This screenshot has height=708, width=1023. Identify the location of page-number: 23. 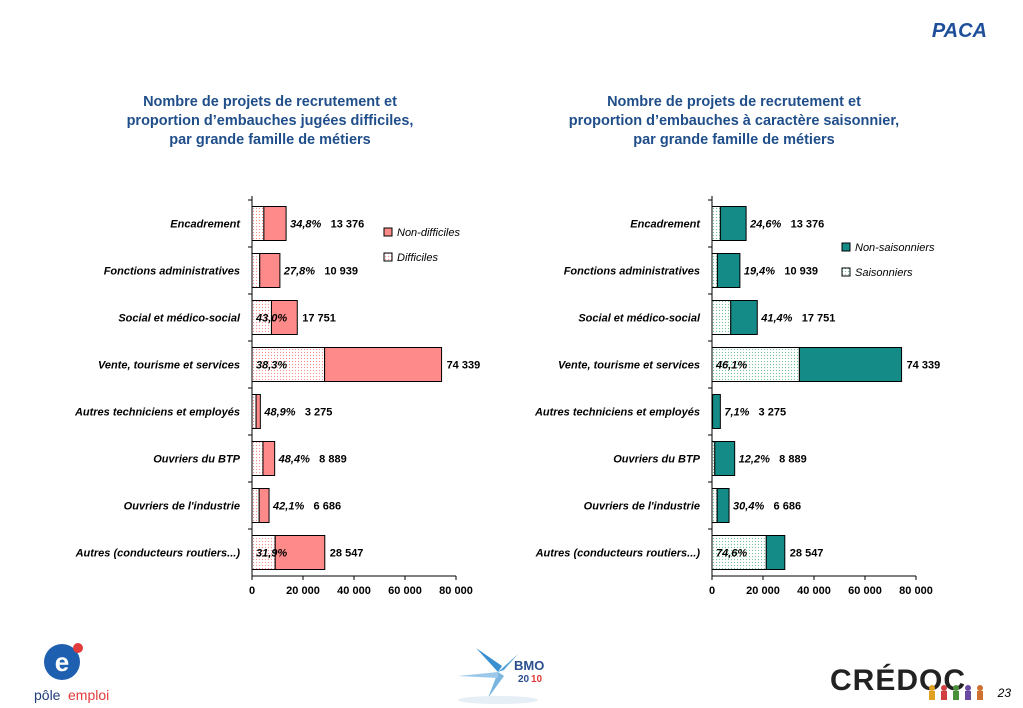
(1004, 693).